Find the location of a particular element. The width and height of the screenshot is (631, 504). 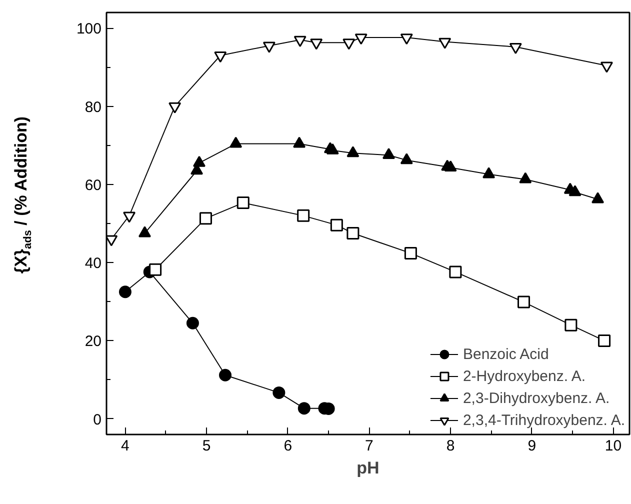

x-tick-label: 9 is located at coordinates (532, 446).